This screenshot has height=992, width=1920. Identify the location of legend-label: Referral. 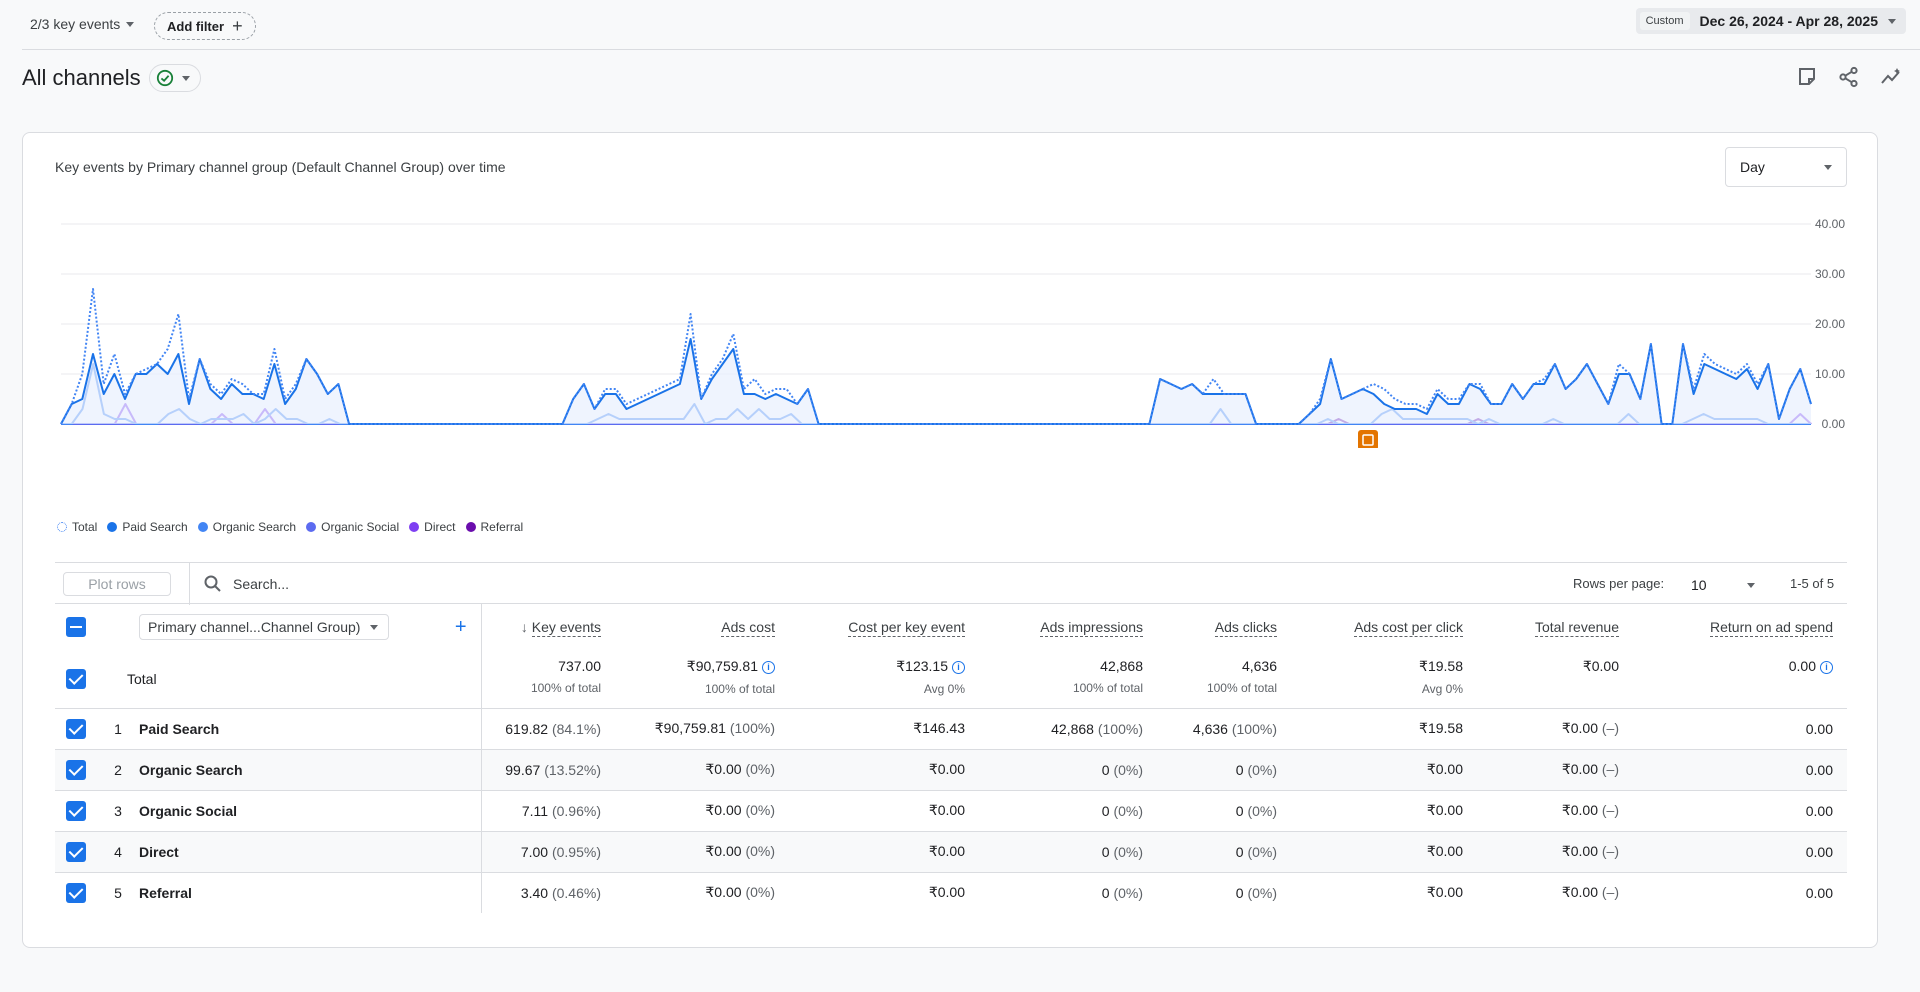
(502, 527).